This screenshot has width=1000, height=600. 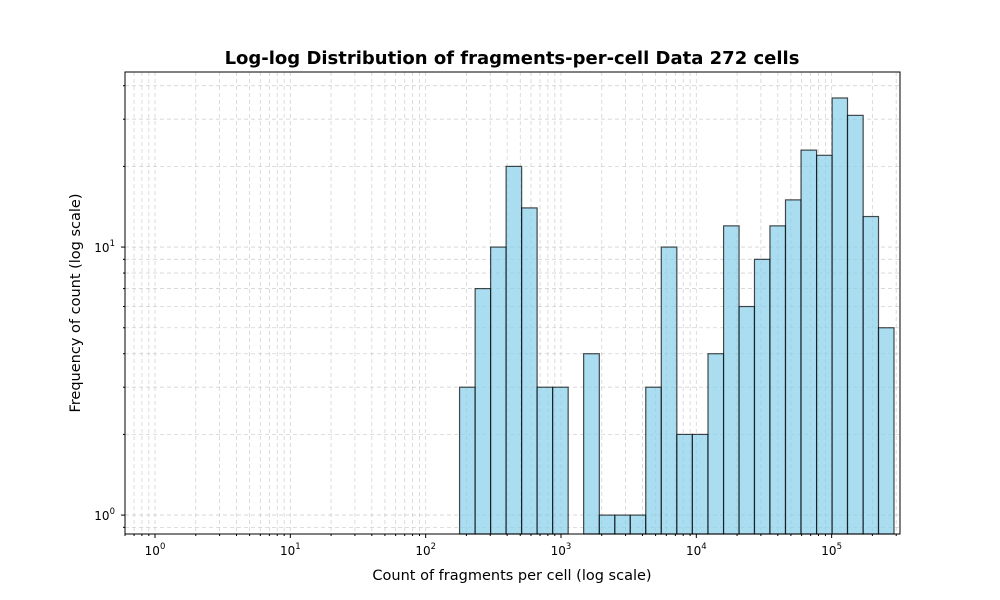 I want to click on x-tick-label: 10⁵, so click(x=831, y=550).